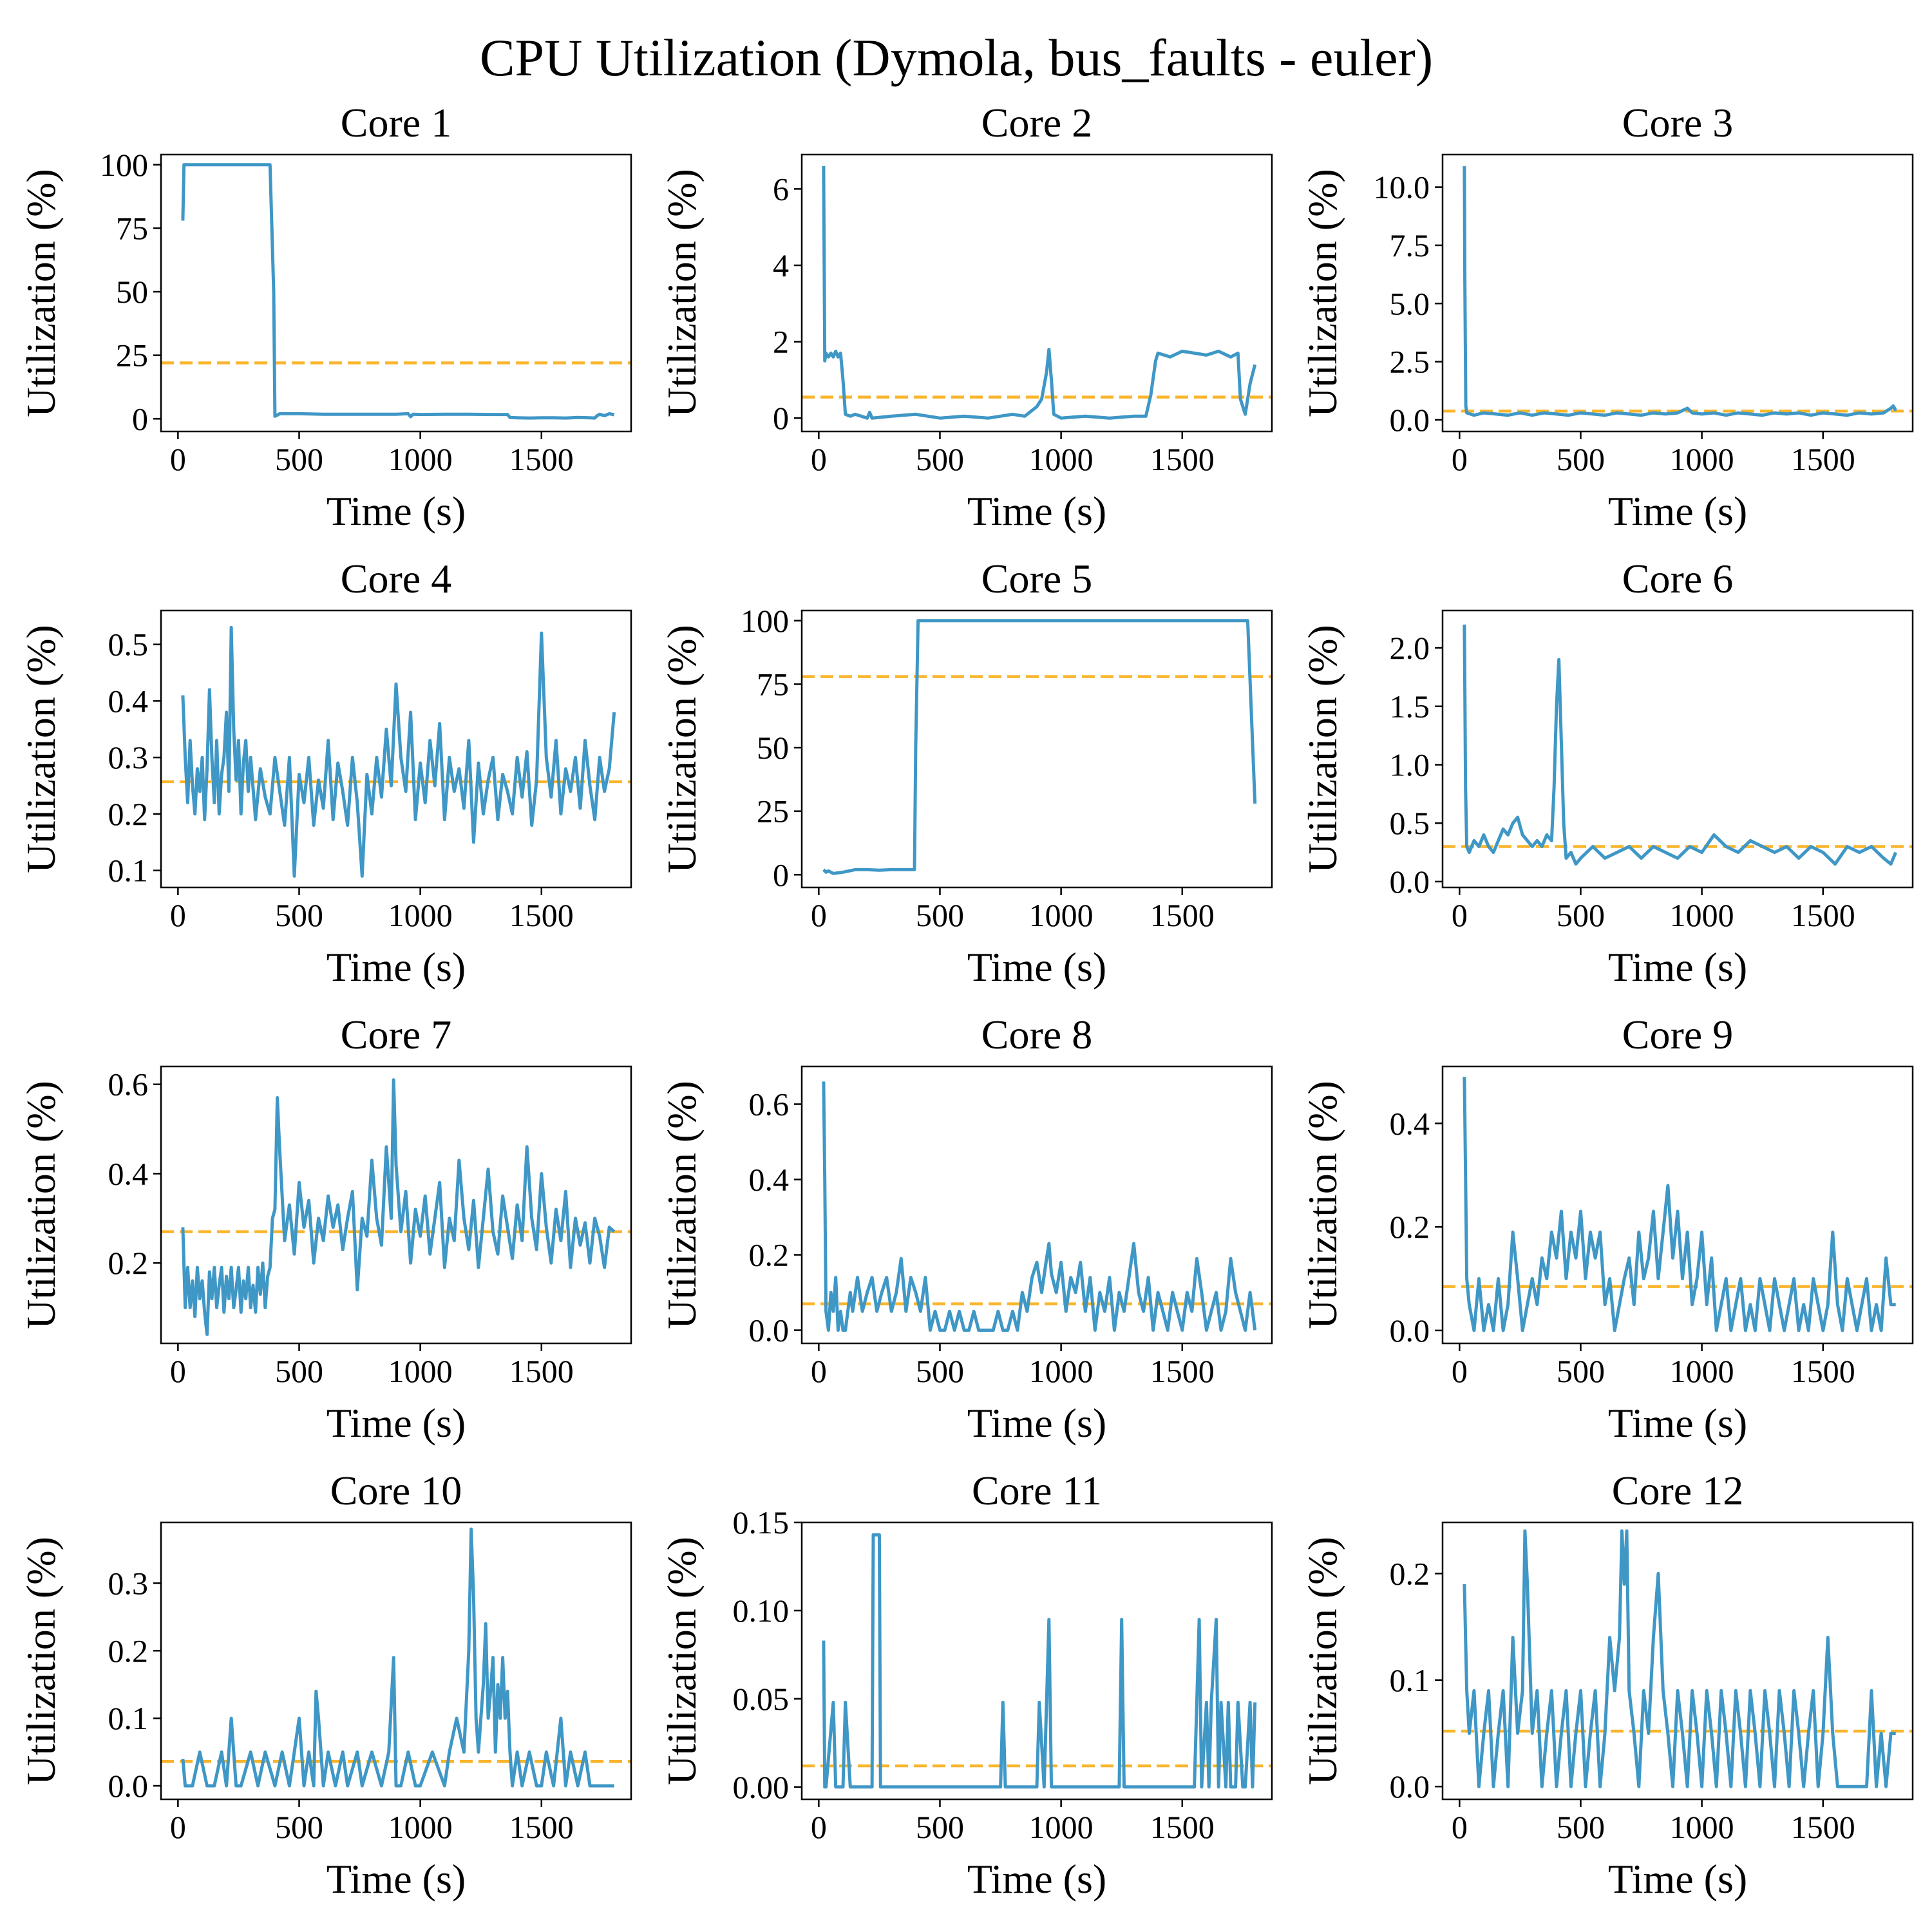 The height and width of the screenshot is (1932, 1932). Describe the element at coordinates (396, 1490) in the screenshot. I see `panel-title: Core 10` at that location.